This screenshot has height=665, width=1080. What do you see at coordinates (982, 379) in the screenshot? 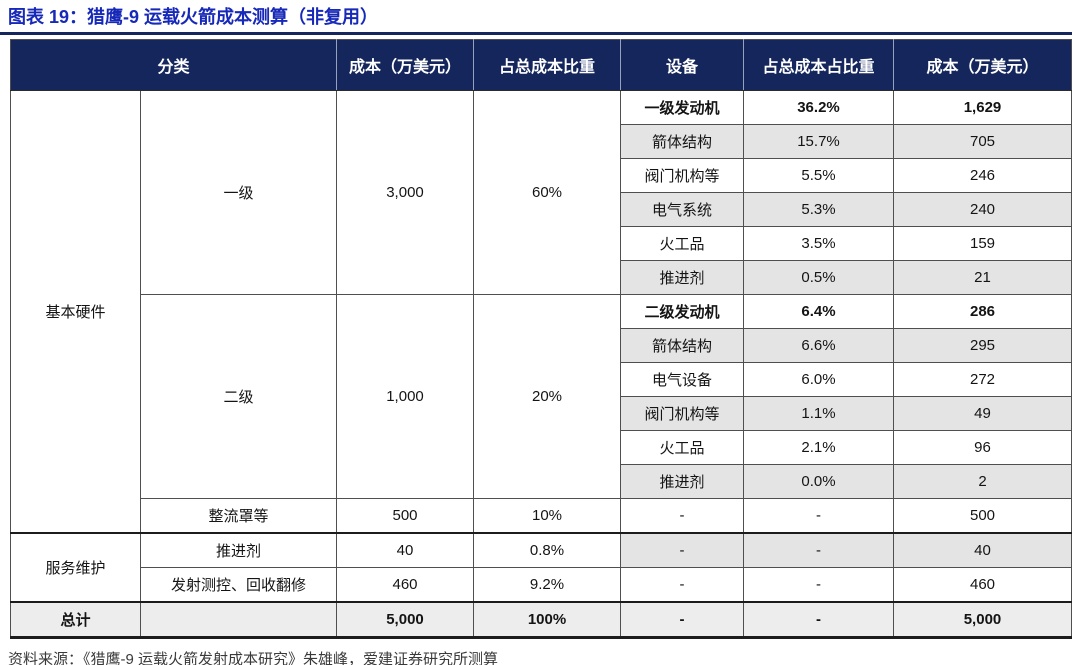
I see `cell-device-cost: 272` at bounding box center [982, 379].